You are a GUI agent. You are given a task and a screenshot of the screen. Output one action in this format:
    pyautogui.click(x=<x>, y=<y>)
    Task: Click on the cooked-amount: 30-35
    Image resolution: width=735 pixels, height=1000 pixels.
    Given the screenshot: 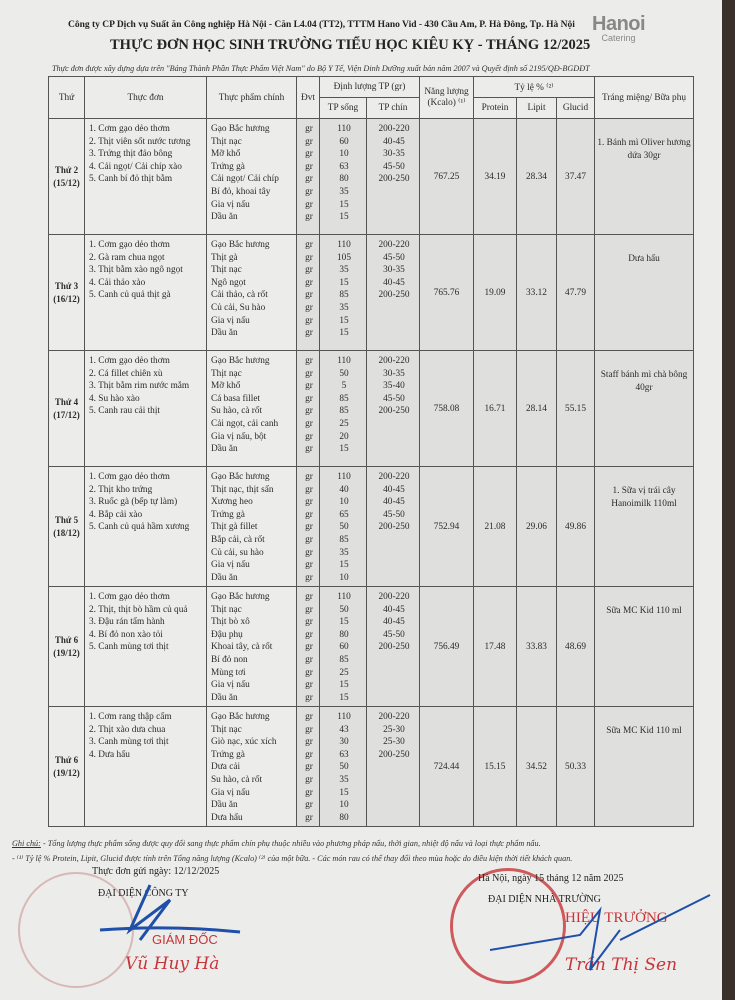 What is the action you would take?
    pyautogui.click(x=394, y=270)
    